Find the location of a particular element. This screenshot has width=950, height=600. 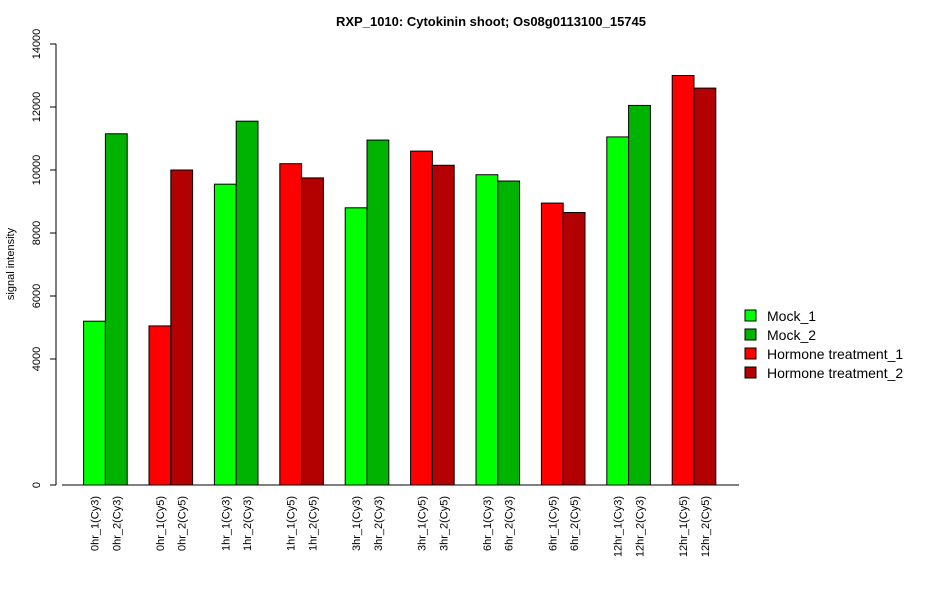

legend-label: Hormone treatment_1 is located at coordinates (835, 354).